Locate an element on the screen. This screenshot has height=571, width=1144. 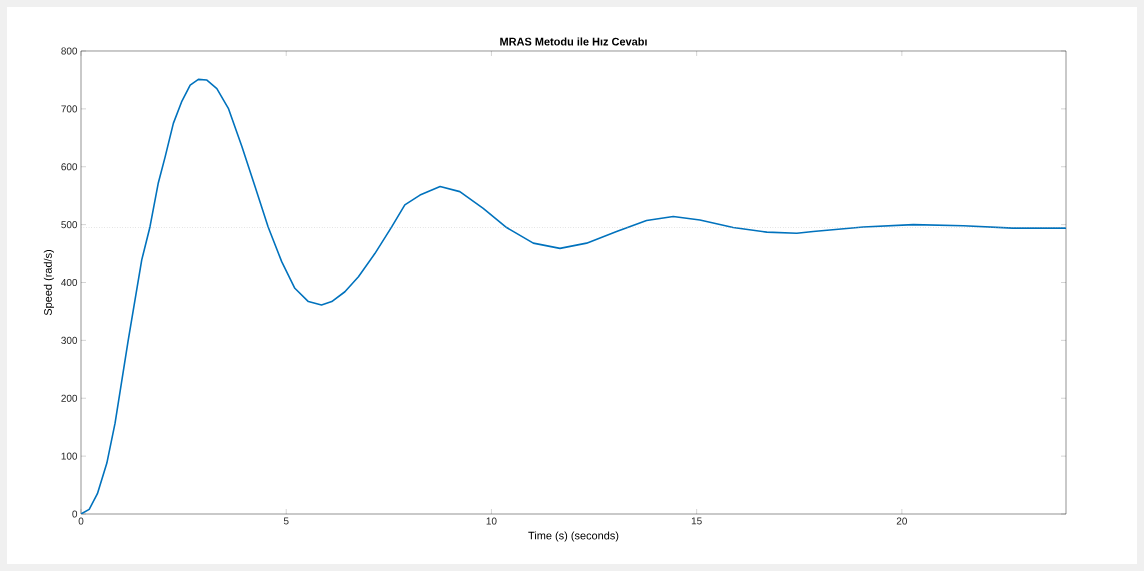
x-axis-title: Time (s) (seconds) is located at coordinates (573, 536).